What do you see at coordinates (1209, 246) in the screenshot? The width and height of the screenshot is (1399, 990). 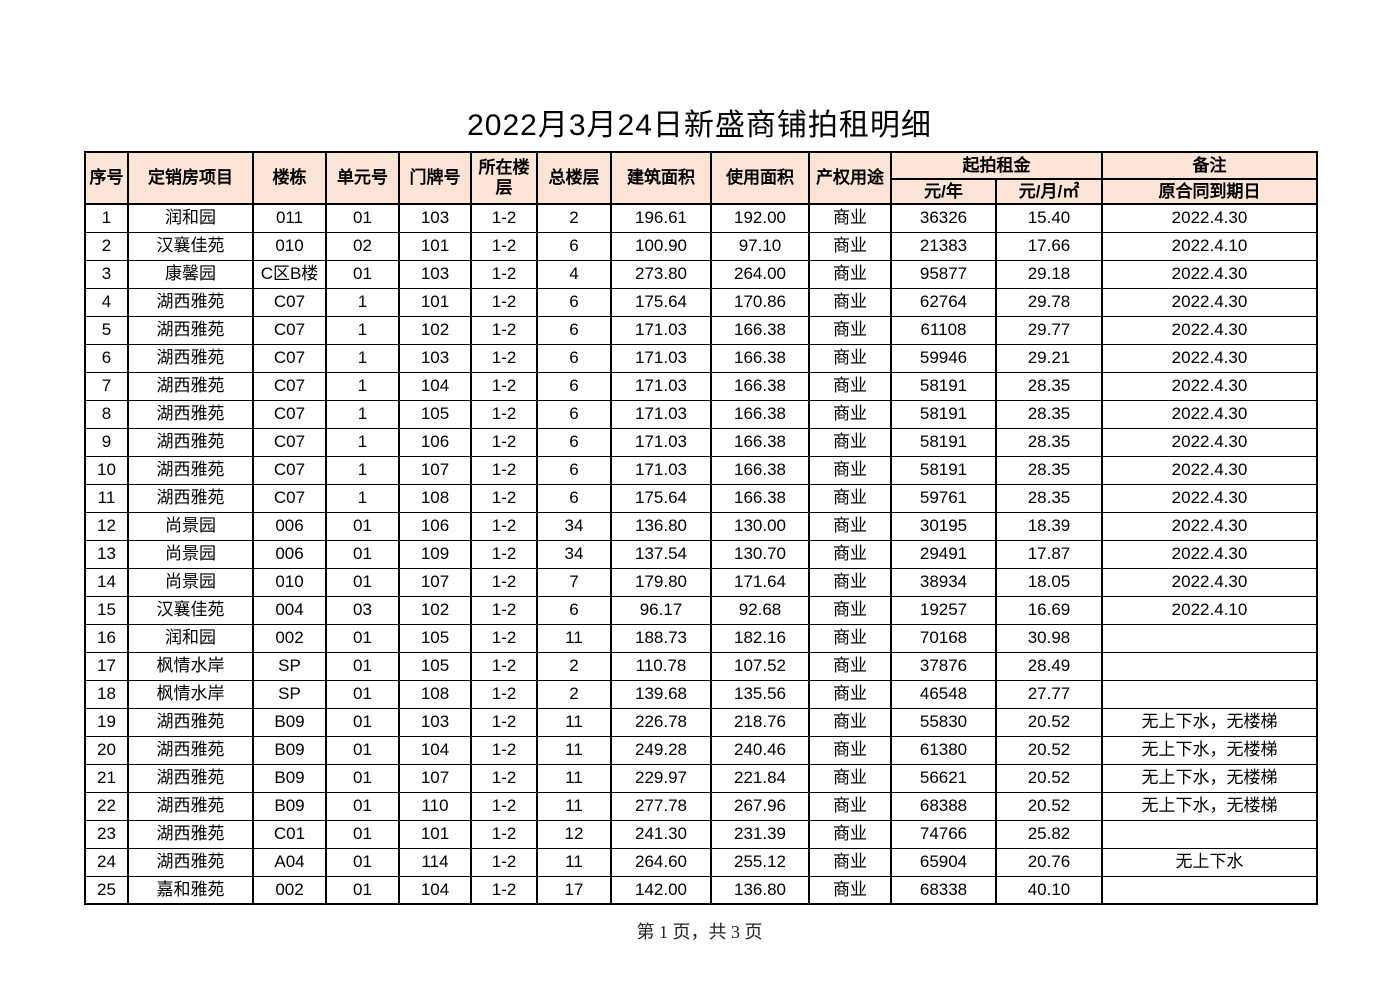 I see `cell-remark: 2022.4.10` at bounding box center [1209, 246].